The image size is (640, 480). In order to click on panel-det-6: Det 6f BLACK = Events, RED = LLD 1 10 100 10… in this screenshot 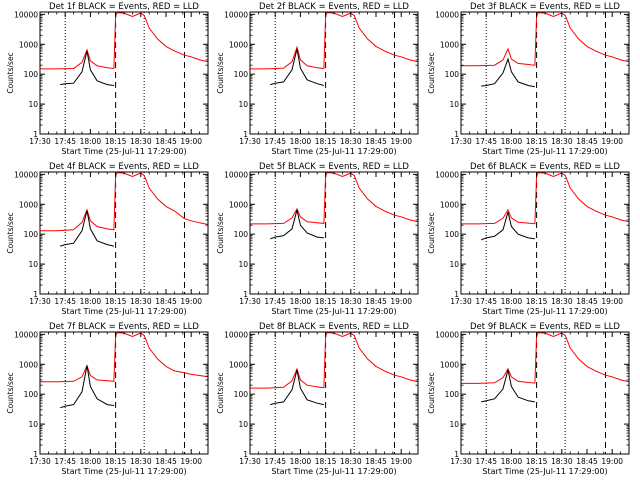, I will do `click(528, 239)`.